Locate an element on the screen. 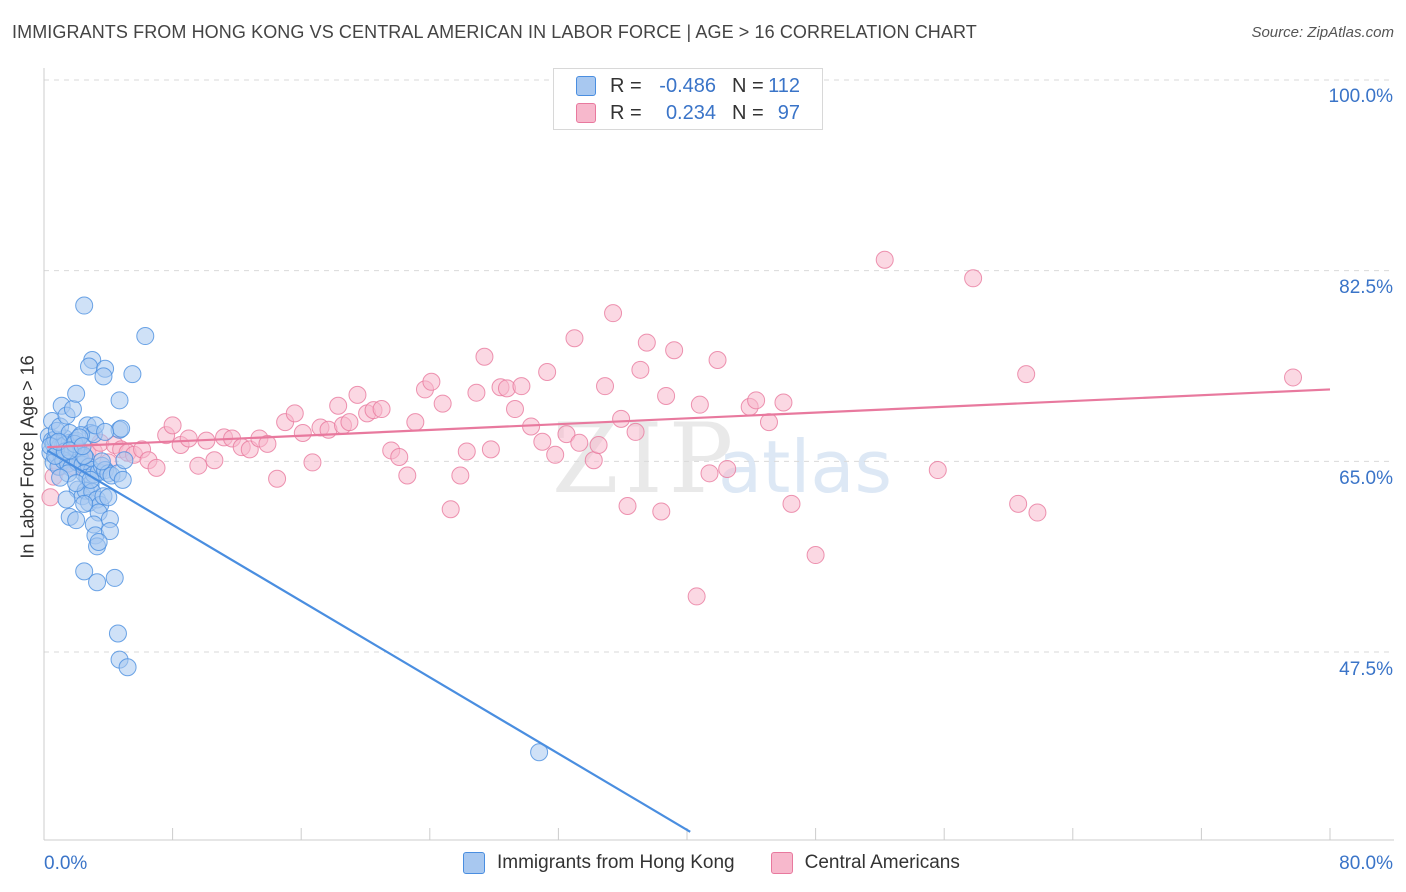 The width and height of the screenshot is (1406, 892). x-tick-label: 0.0% is located at coordinates (66, 863).